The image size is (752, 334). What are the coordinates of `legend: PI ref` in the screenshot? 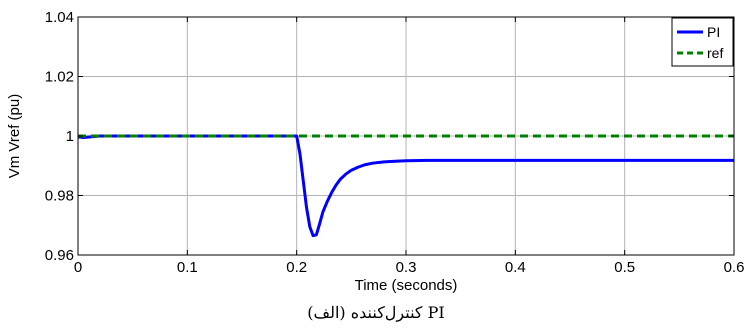 It's located at (702, 42).